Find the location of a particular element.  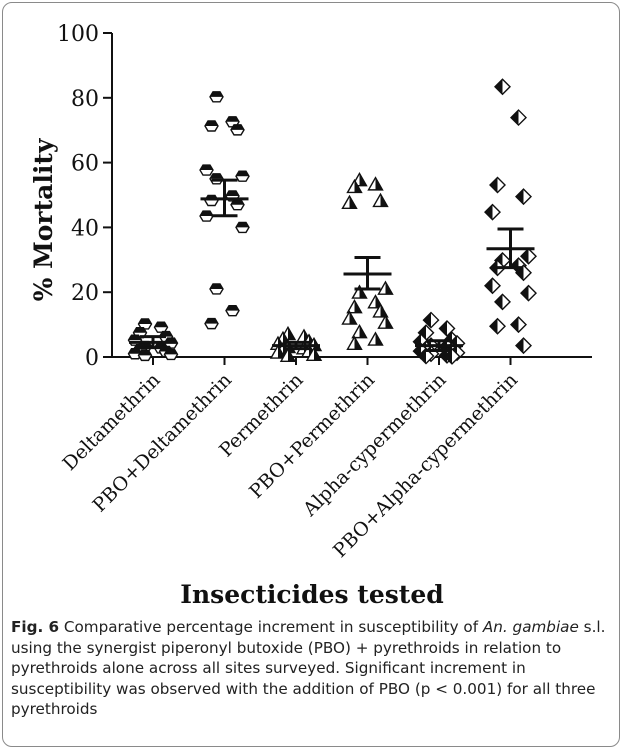

x-tick-label: Alpha-cypermethrin is located at coordinates (374, 445).